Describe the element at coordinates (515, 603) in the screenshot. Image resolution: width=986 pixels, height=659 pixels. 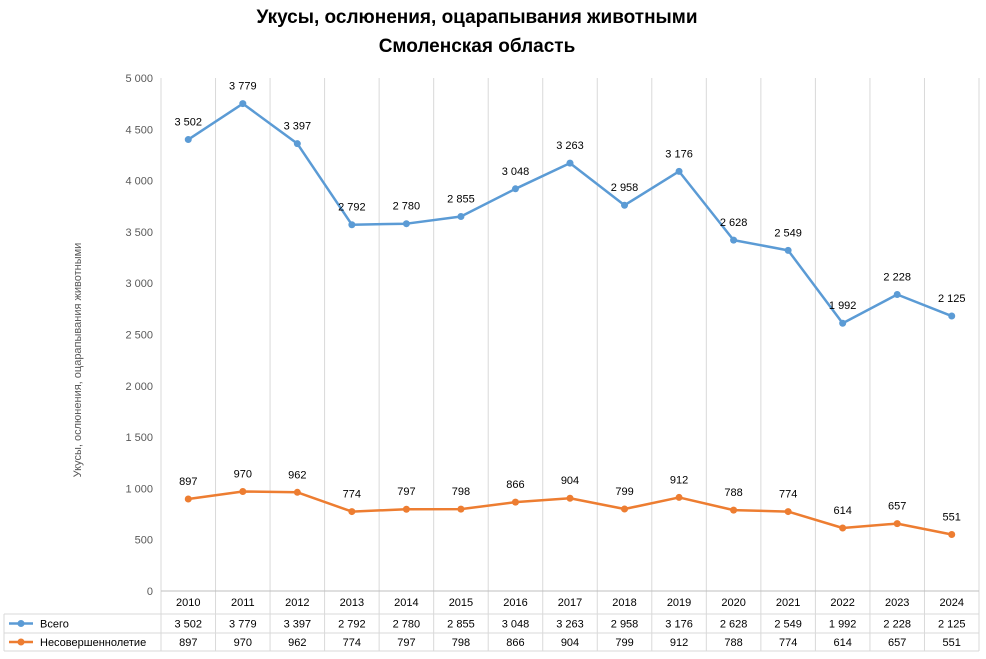
I see `x-tick-label: 2016` at that location.